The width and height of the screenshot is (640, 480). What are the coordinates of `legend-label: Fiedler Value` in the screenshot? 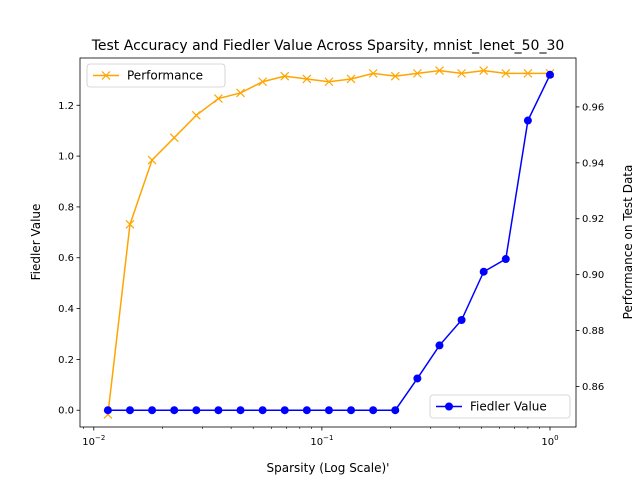 It's located at (508, 407).